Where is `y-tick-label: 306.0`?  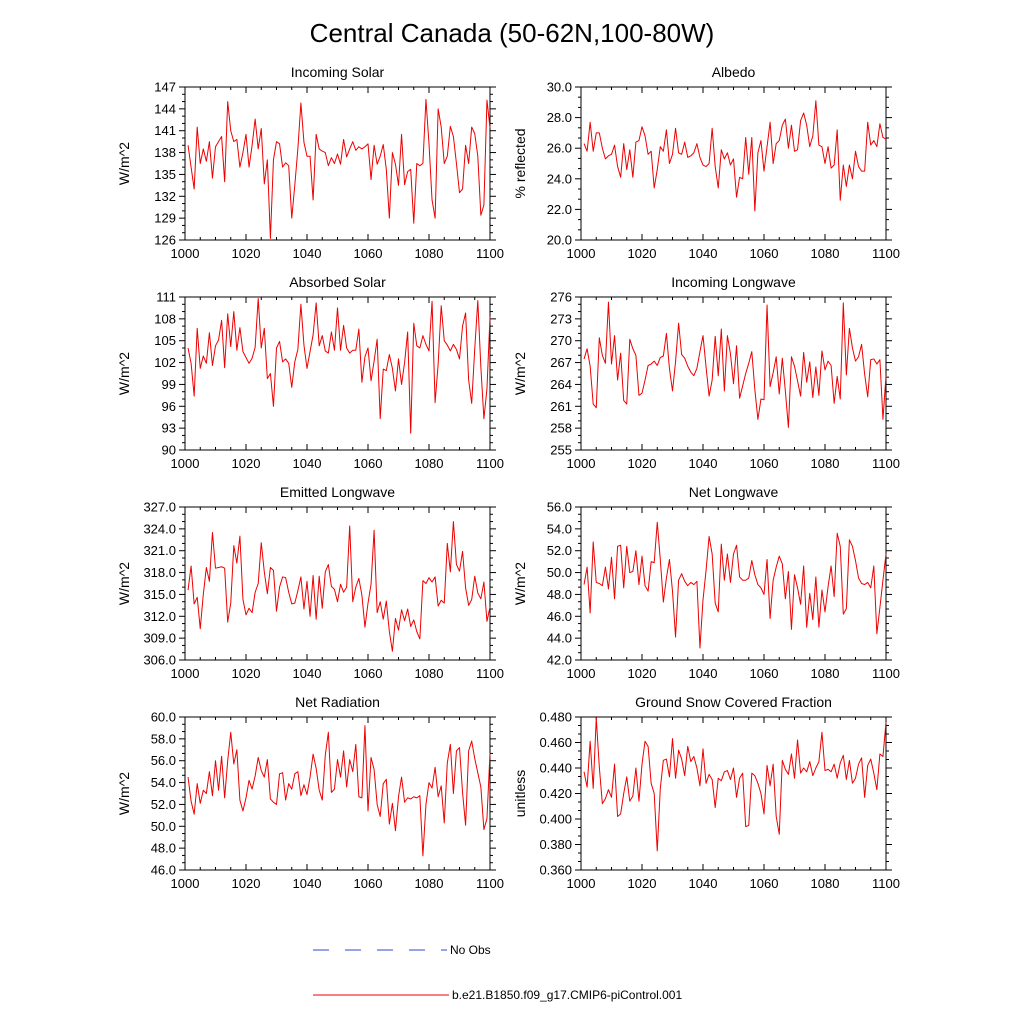 y-tick-label: 306.0 is located at coordinates (159, 660).